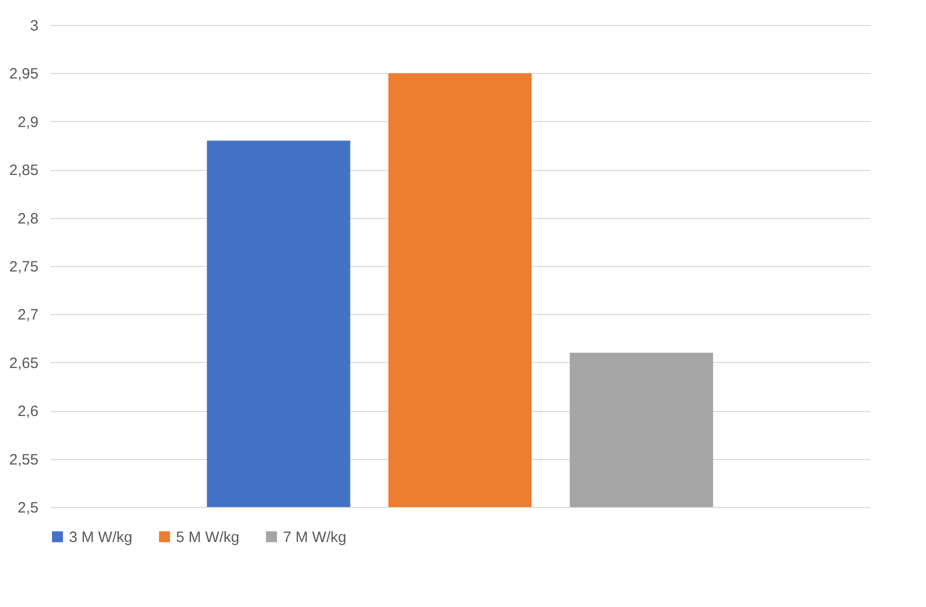  What do you see at coordinates (28, 508) in the screenshot?
I see `y-tick-label: 2,5` at bounding box center [28, 508].